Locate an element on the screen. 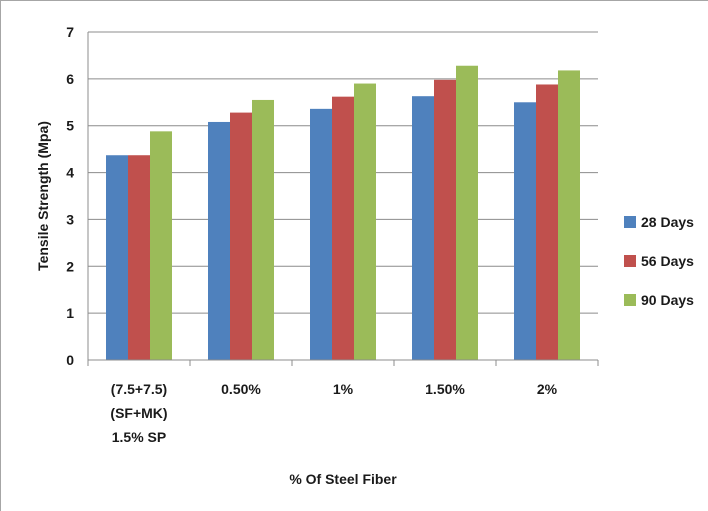 This screenshot has height=511, width=708. legend: 28 Days 56 Days 90 Days is located at coordinates (659, 261).